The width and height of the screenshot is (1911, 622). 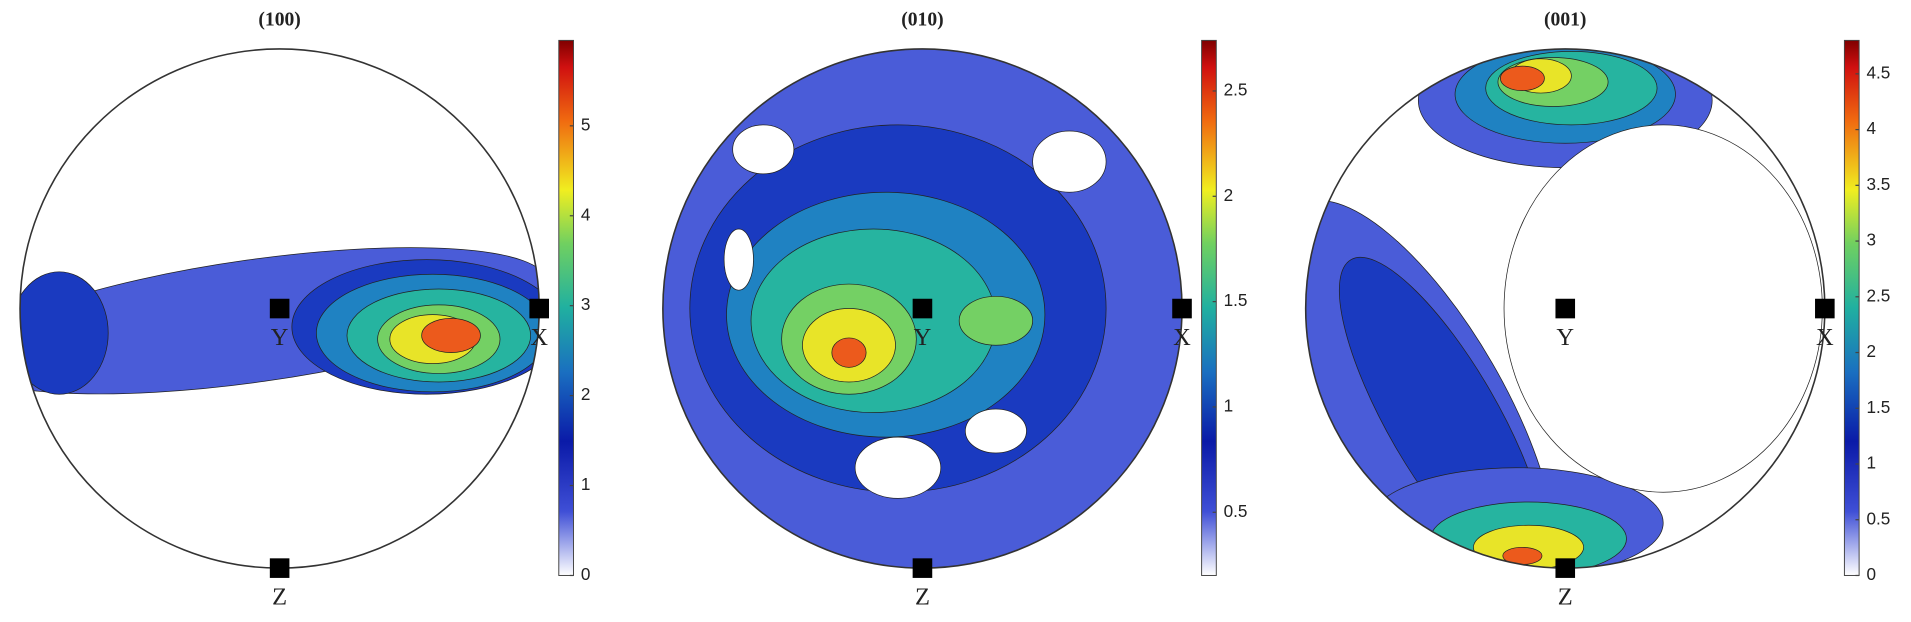 What do you see at coordinates (922, 19) in the screenshot?
I see `panel-title: (010)` at bounding box center [922, 19].